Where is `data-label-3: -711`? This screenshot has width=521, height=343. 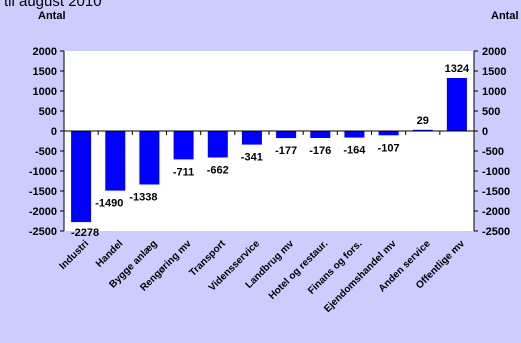 data-label-3: -711 is located at coordinates (183, 172).